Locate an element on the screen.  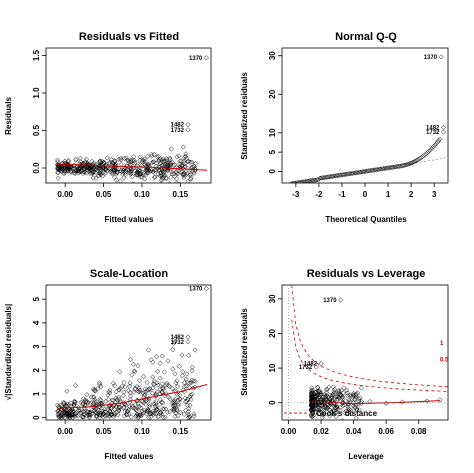
point-label: 1482 is located at coordinates (178, 338).